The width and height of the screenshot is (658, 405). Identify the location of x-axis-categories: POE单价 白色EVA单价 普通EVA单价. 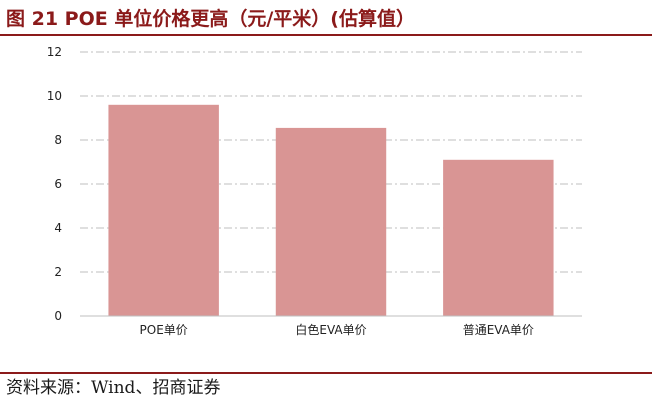
(337, 329).